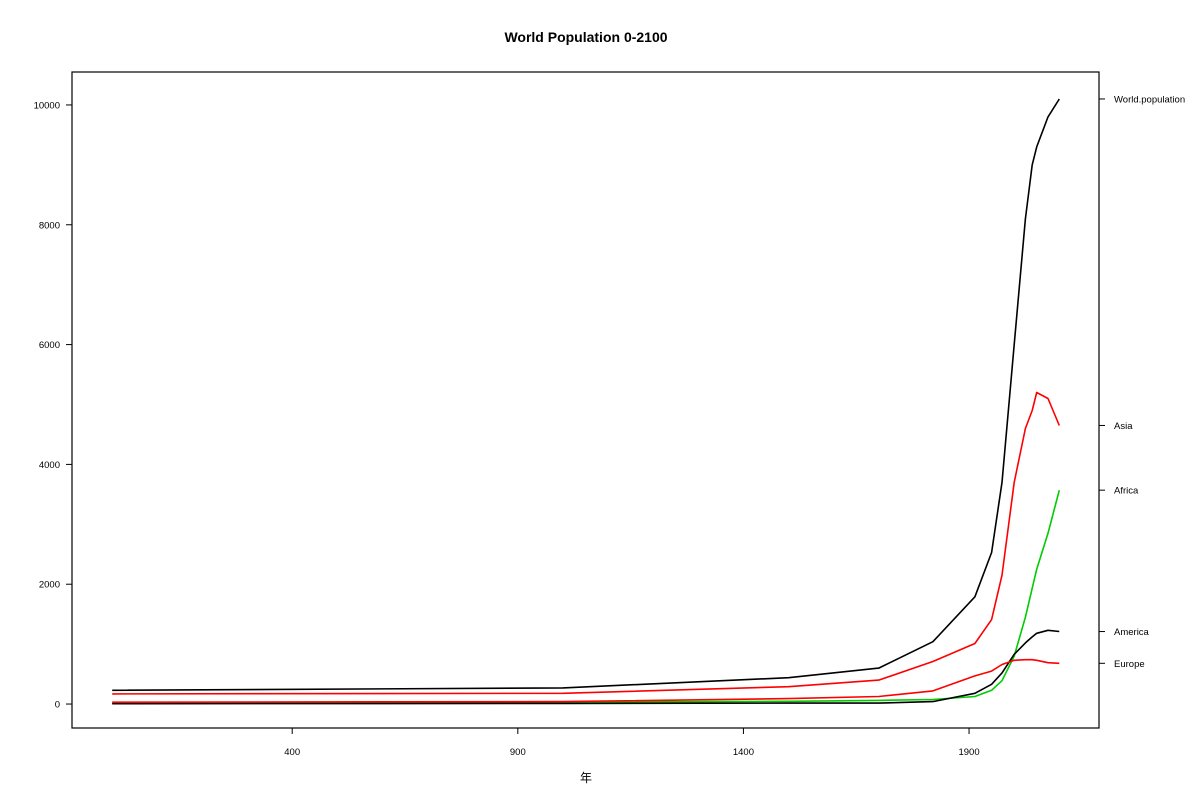 The height and width of the screenshot is (800, 1200). Describe the element at coordinates (585, 37) in the screenshot. I see `chart-title: World Population 0-2100` at that location.